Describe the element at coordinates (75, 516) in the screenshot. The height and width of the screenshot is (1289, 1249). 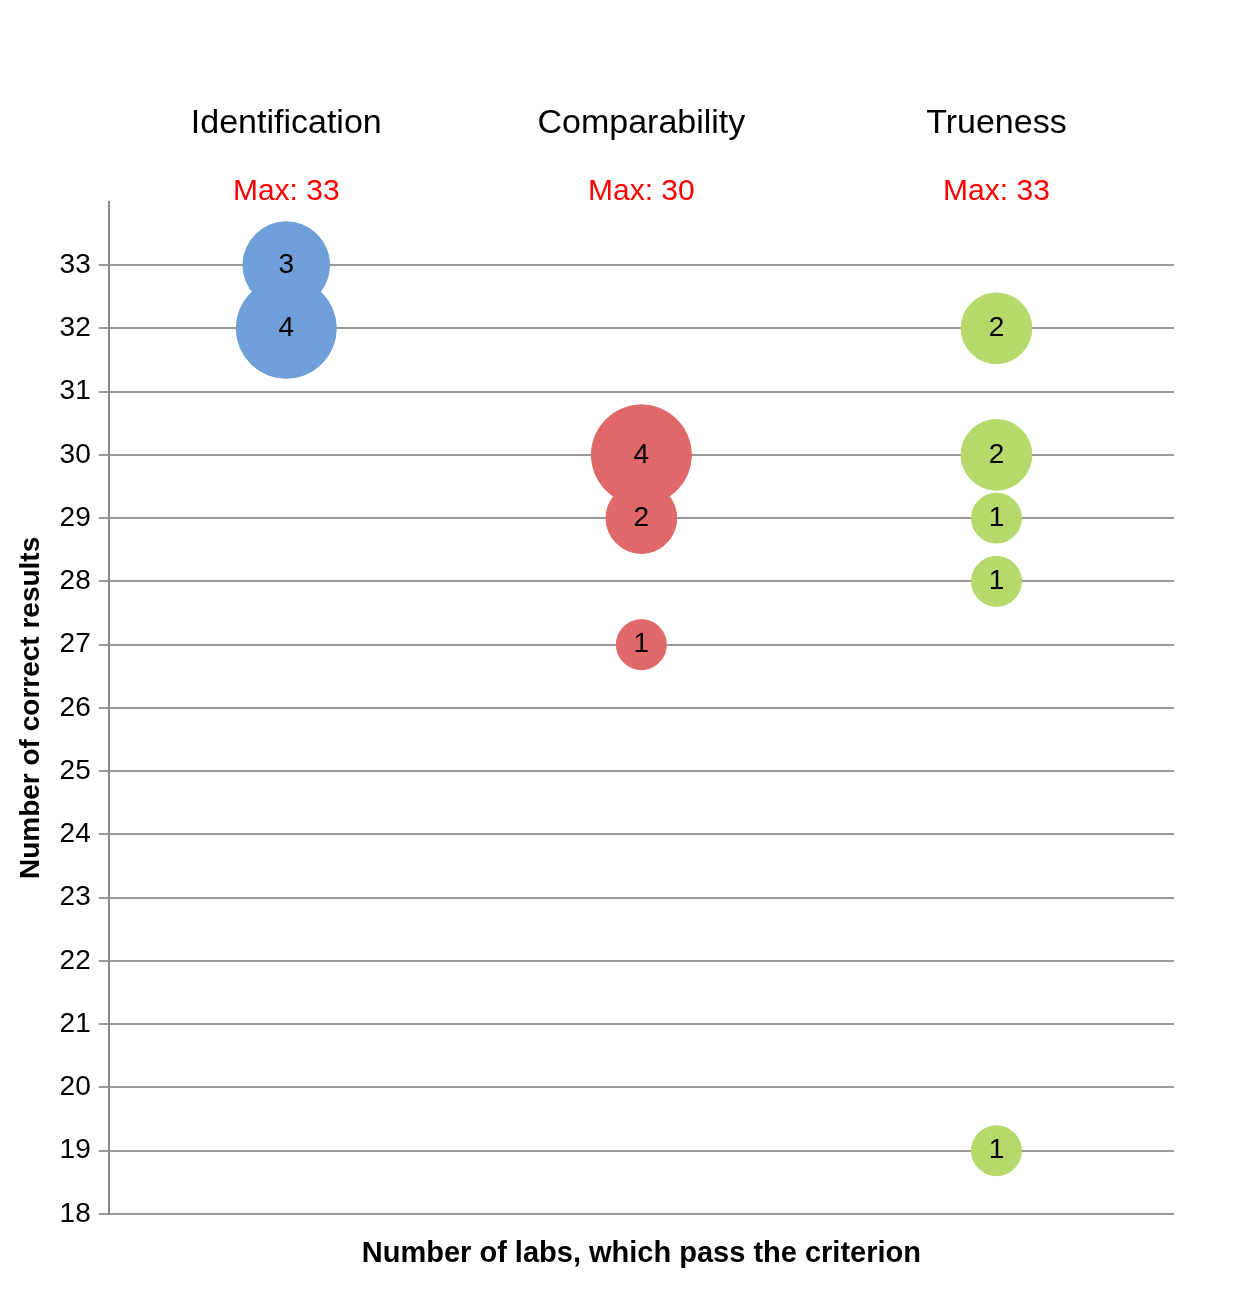
I see `y-tick-label: 29` at that location.